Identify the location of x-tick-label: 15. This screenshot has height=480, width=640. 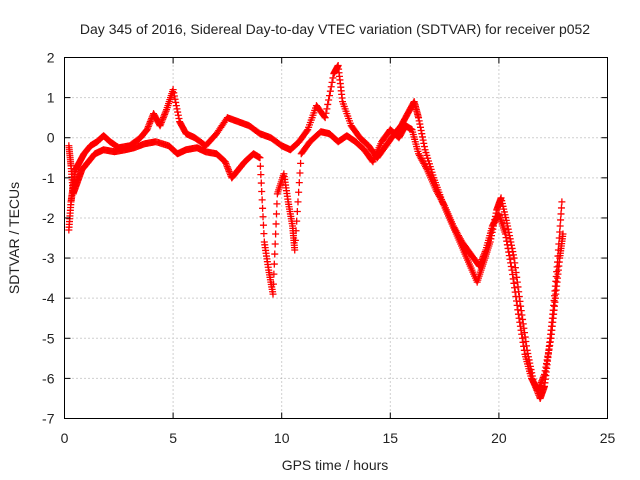
(391, 438).